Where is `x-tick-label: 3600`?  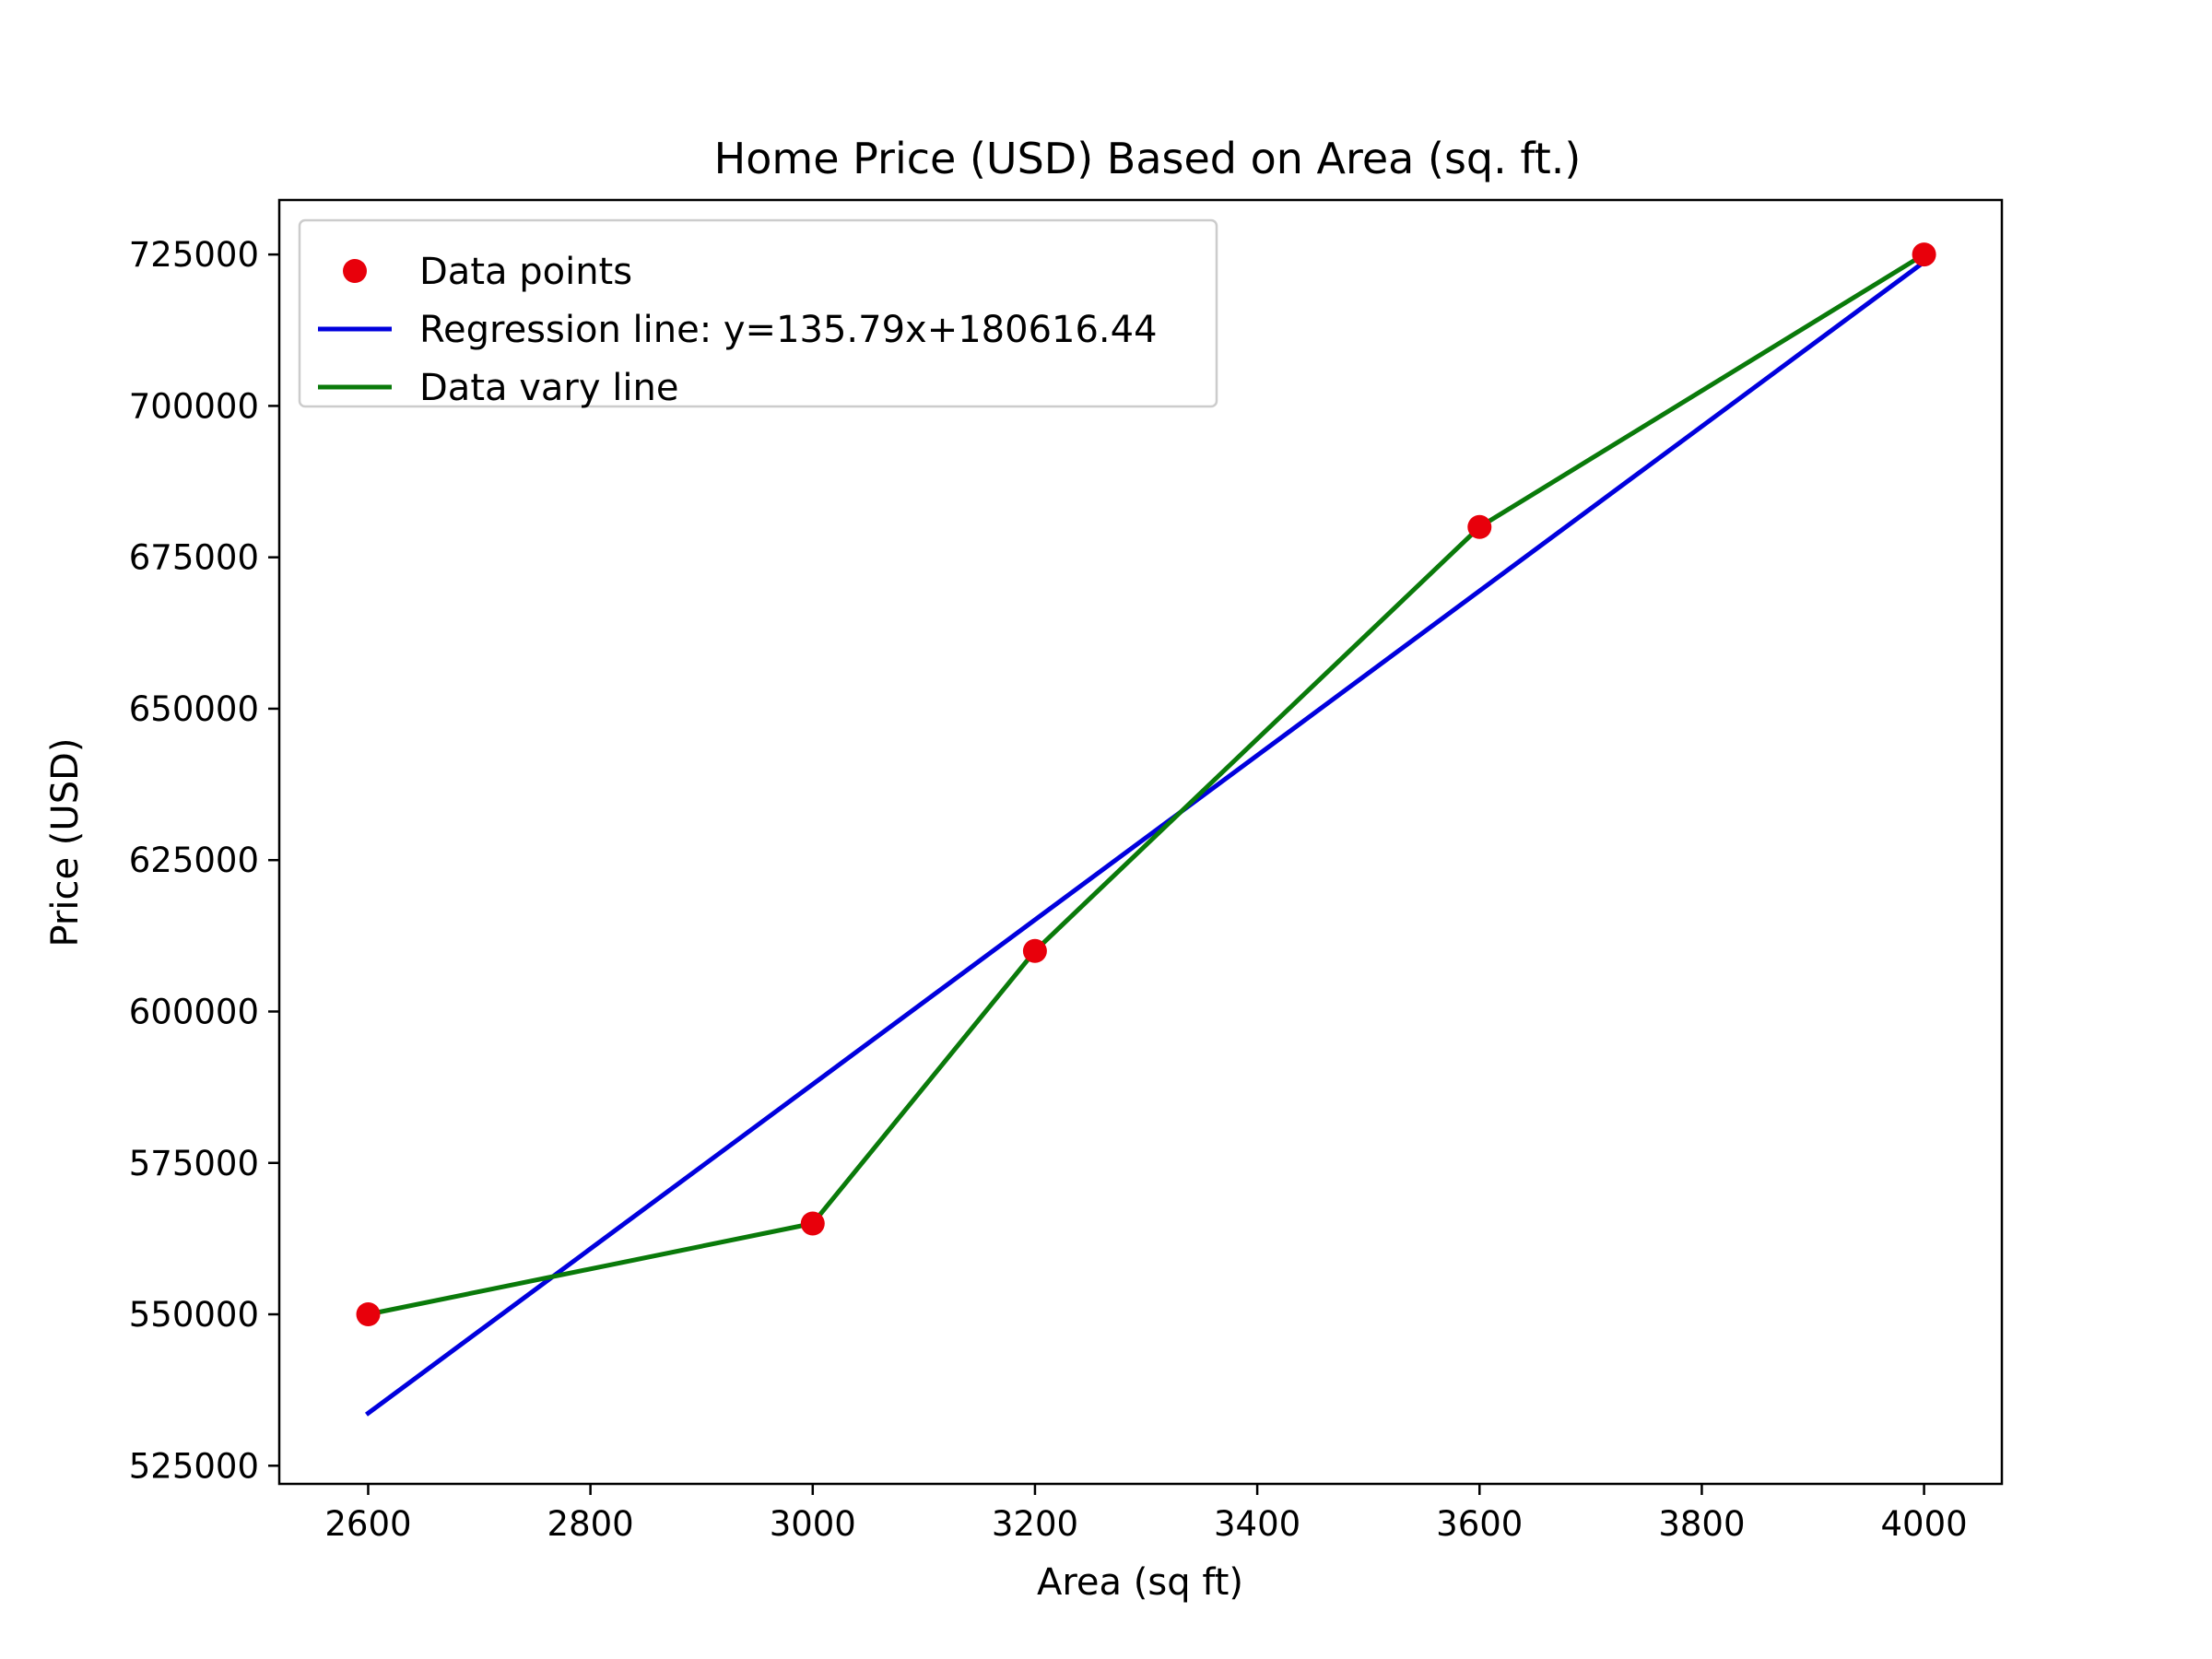 x-tick-label: 3600 is located at coordinates (1479, 1524).